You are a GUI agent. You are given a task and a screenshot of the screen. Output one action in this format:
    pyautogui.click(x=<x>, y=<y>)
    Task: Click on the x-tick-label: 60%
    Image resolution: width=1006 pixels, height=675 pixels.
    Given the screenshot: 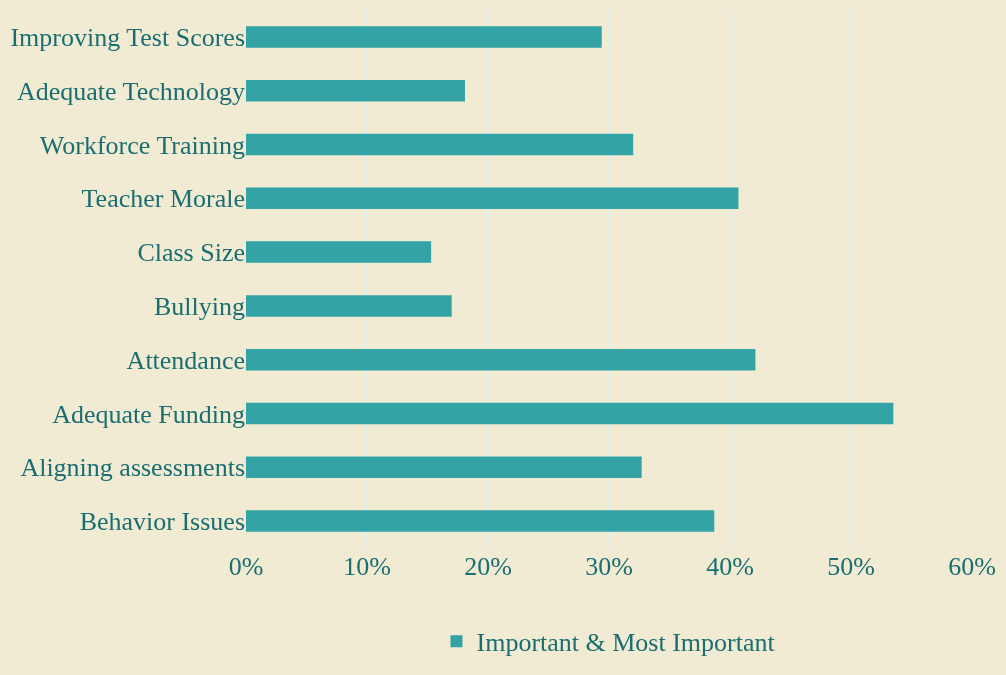 What is the action you would take?
    pyautogui.click(x=972, y=566)
    